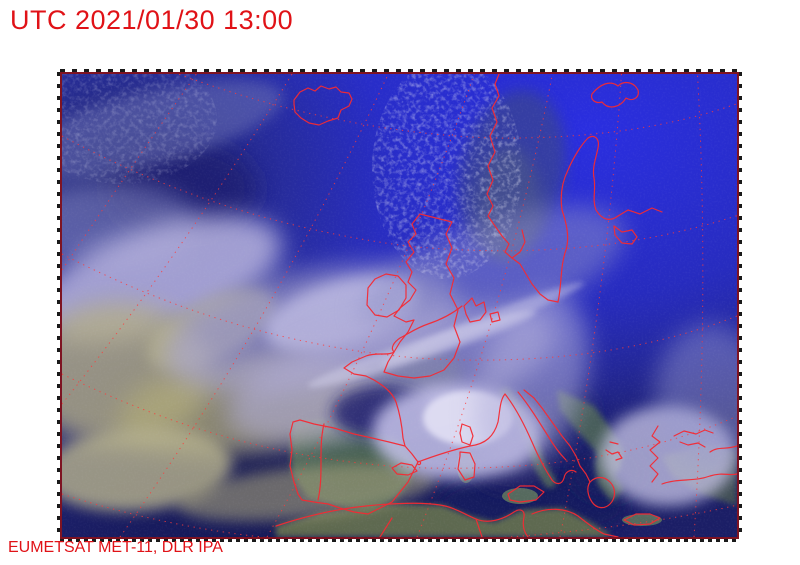 This screenshot has height=565, width=800. I want to click on timestamp-title: UTC 2021/01/30 13:00, so click(152, 20).